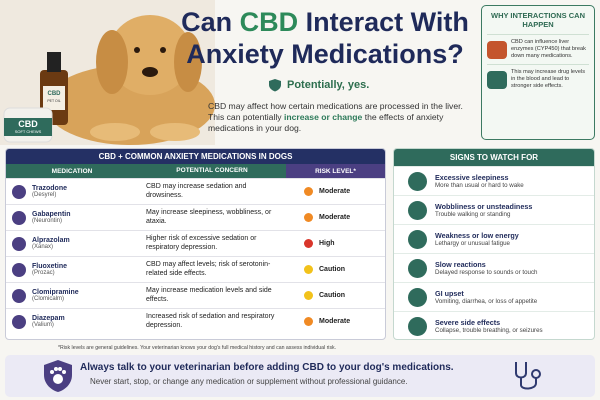  What do you see at coordinates (51, 214) in the screenshot?
I see `medication-name: Gabapentin` at bounding box center [51, 214].